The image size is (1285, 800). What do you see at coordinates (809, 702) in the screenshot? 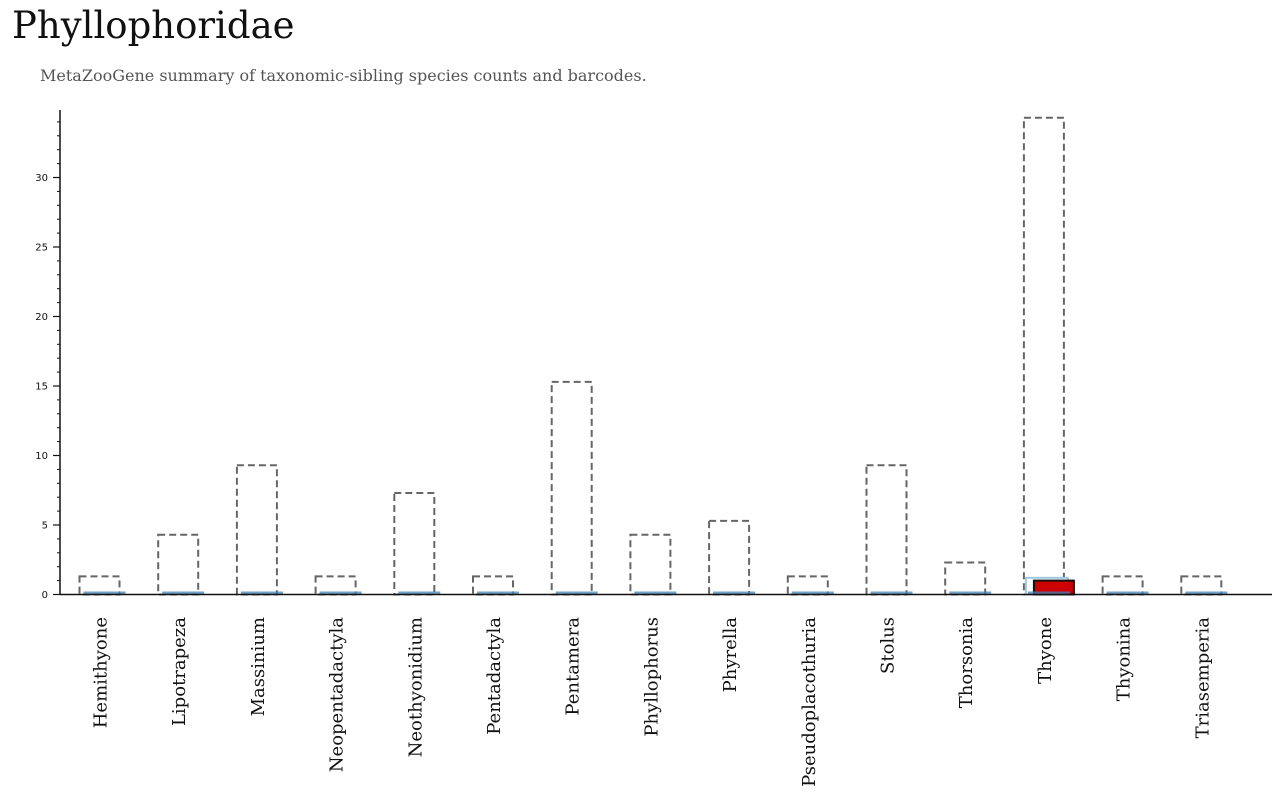
I see `x-tick-label: Pseudoplacothuria` at bounding box center [809, 702].